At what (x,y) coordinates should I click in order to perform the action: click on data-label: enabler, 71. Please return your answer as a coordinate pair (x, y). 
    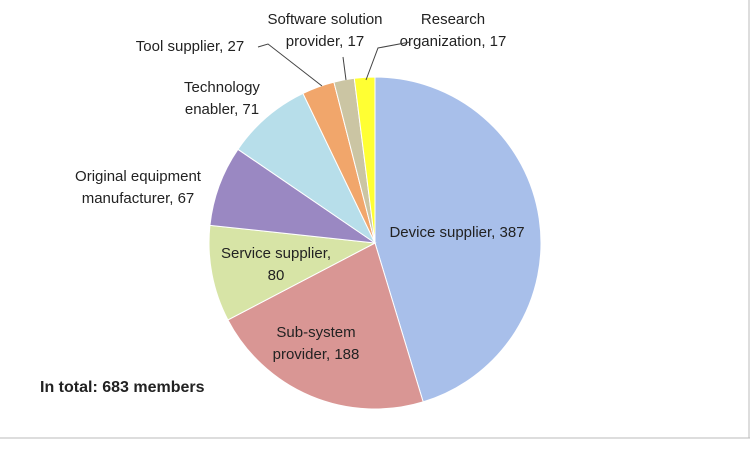
    Looking at the image, I should click on (222, 109).